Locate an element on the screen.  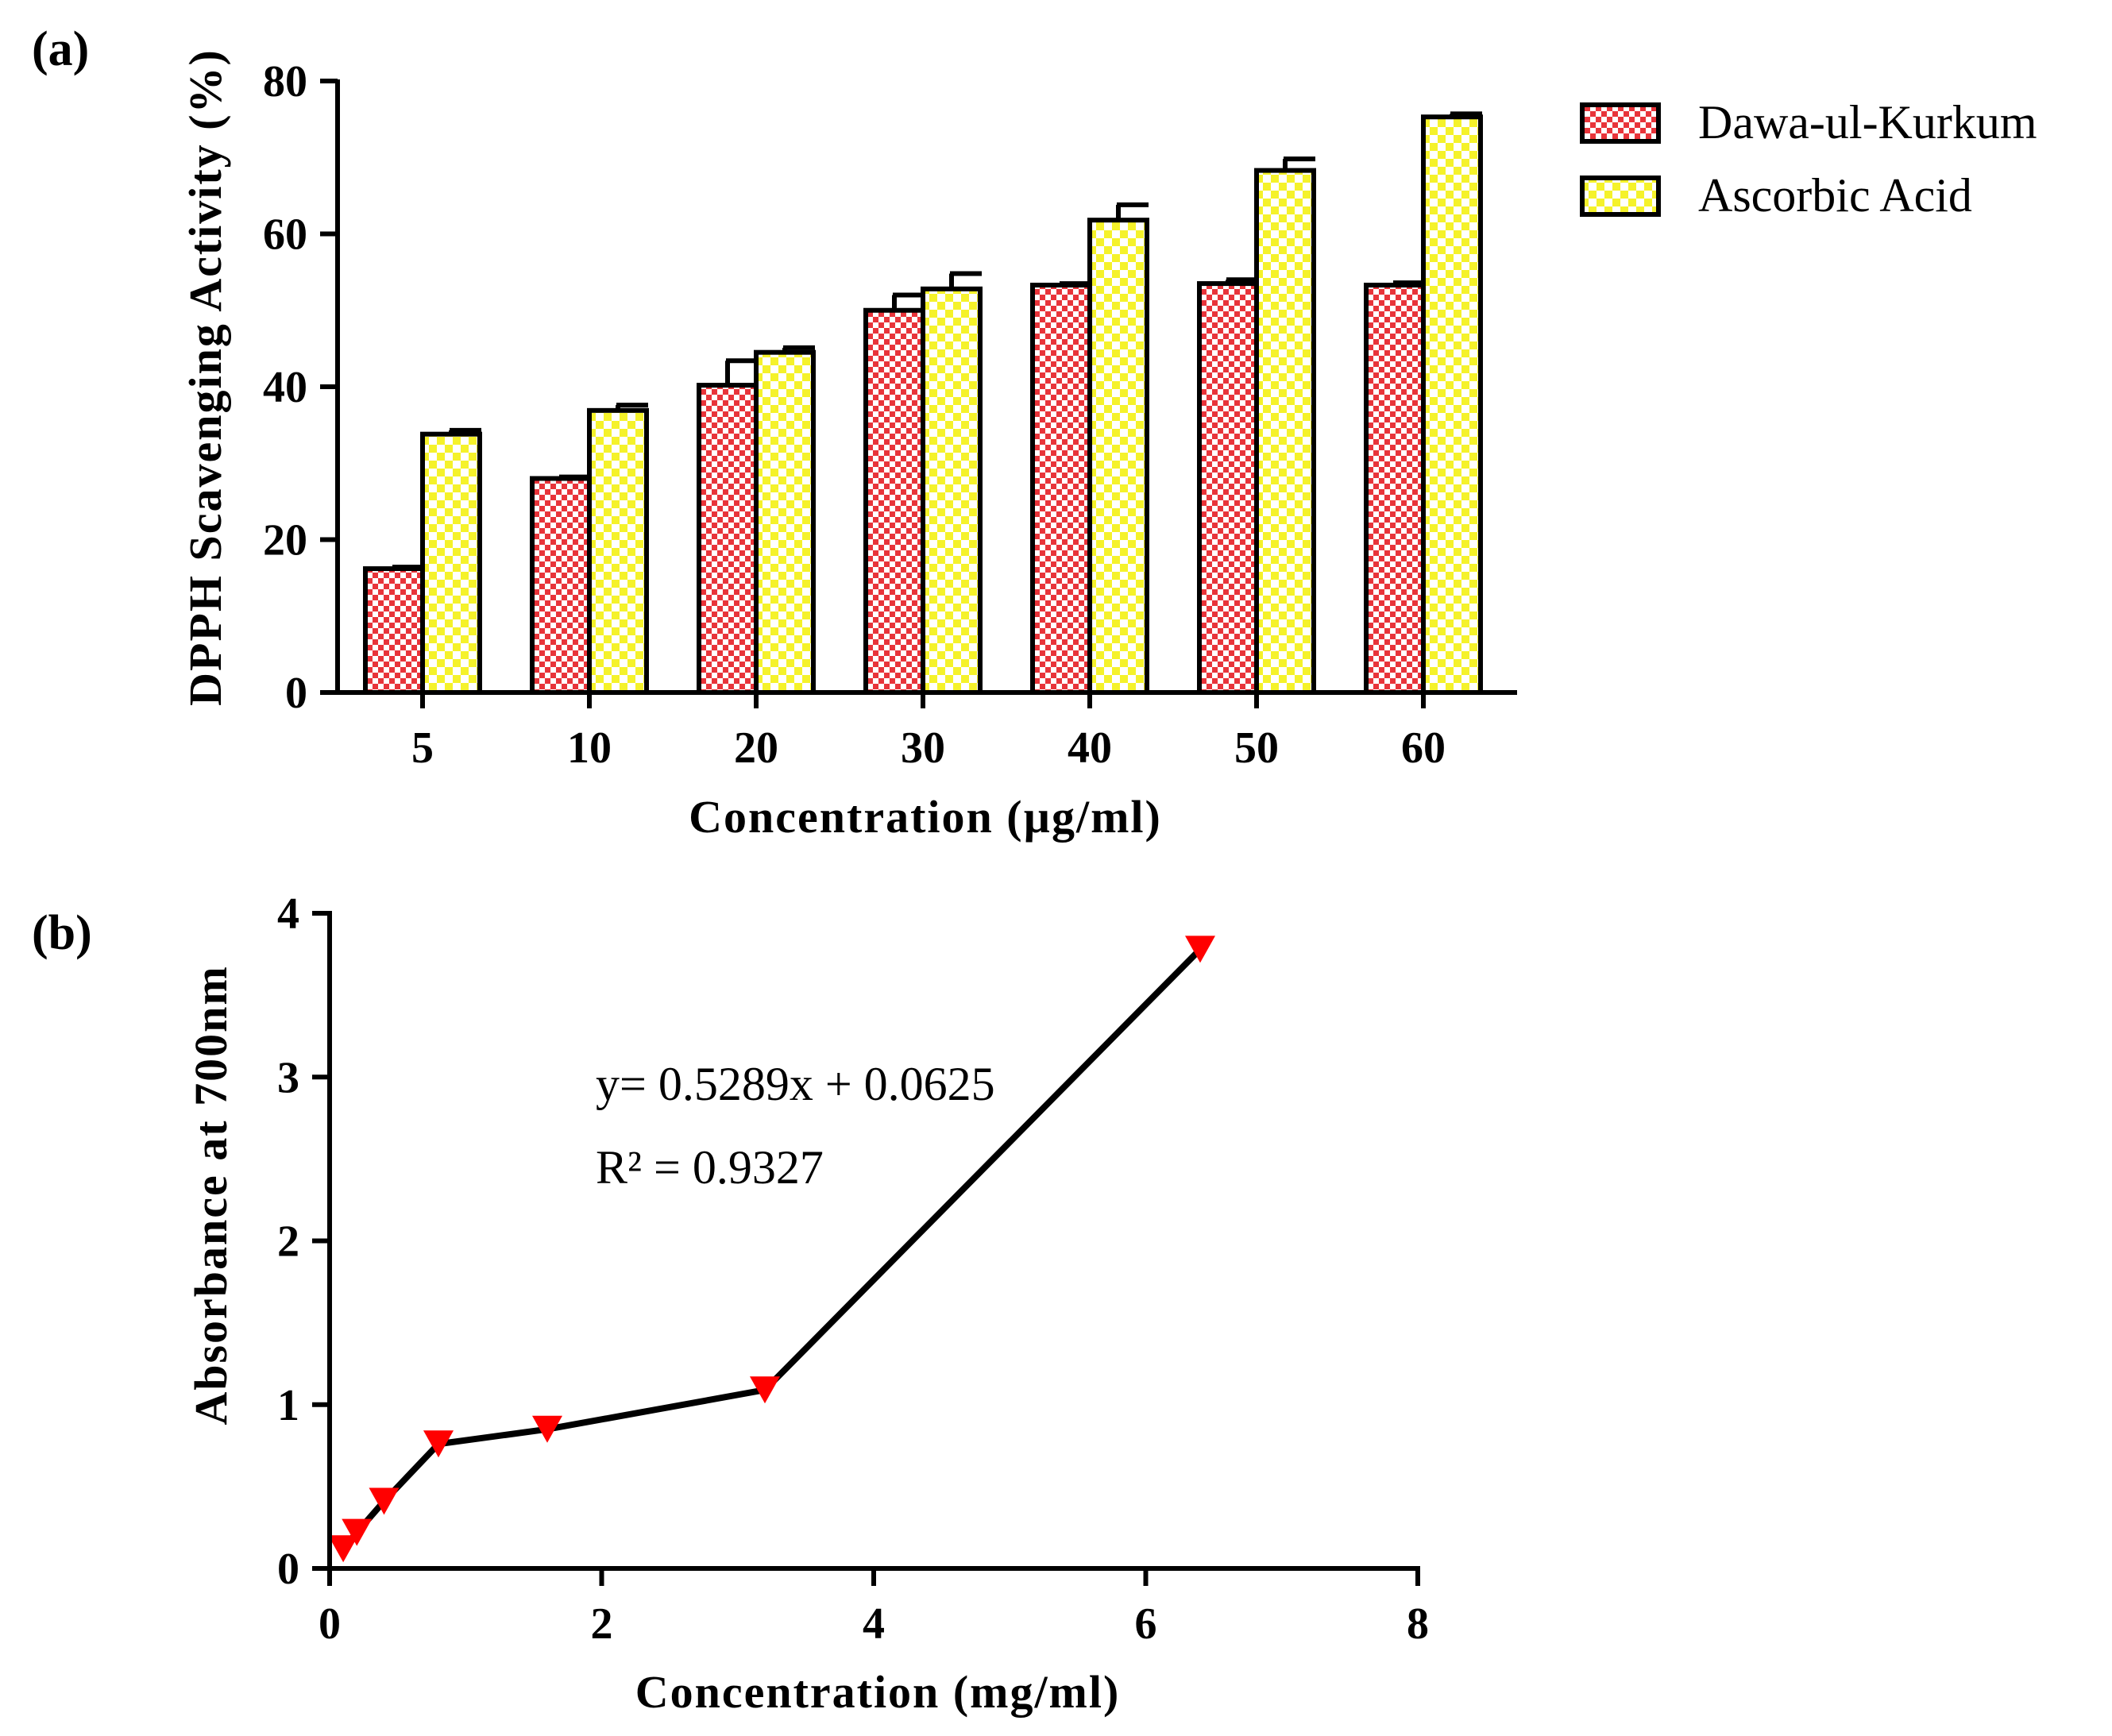
x-tick-label: 8 is located at coordinates (1418, 1624).